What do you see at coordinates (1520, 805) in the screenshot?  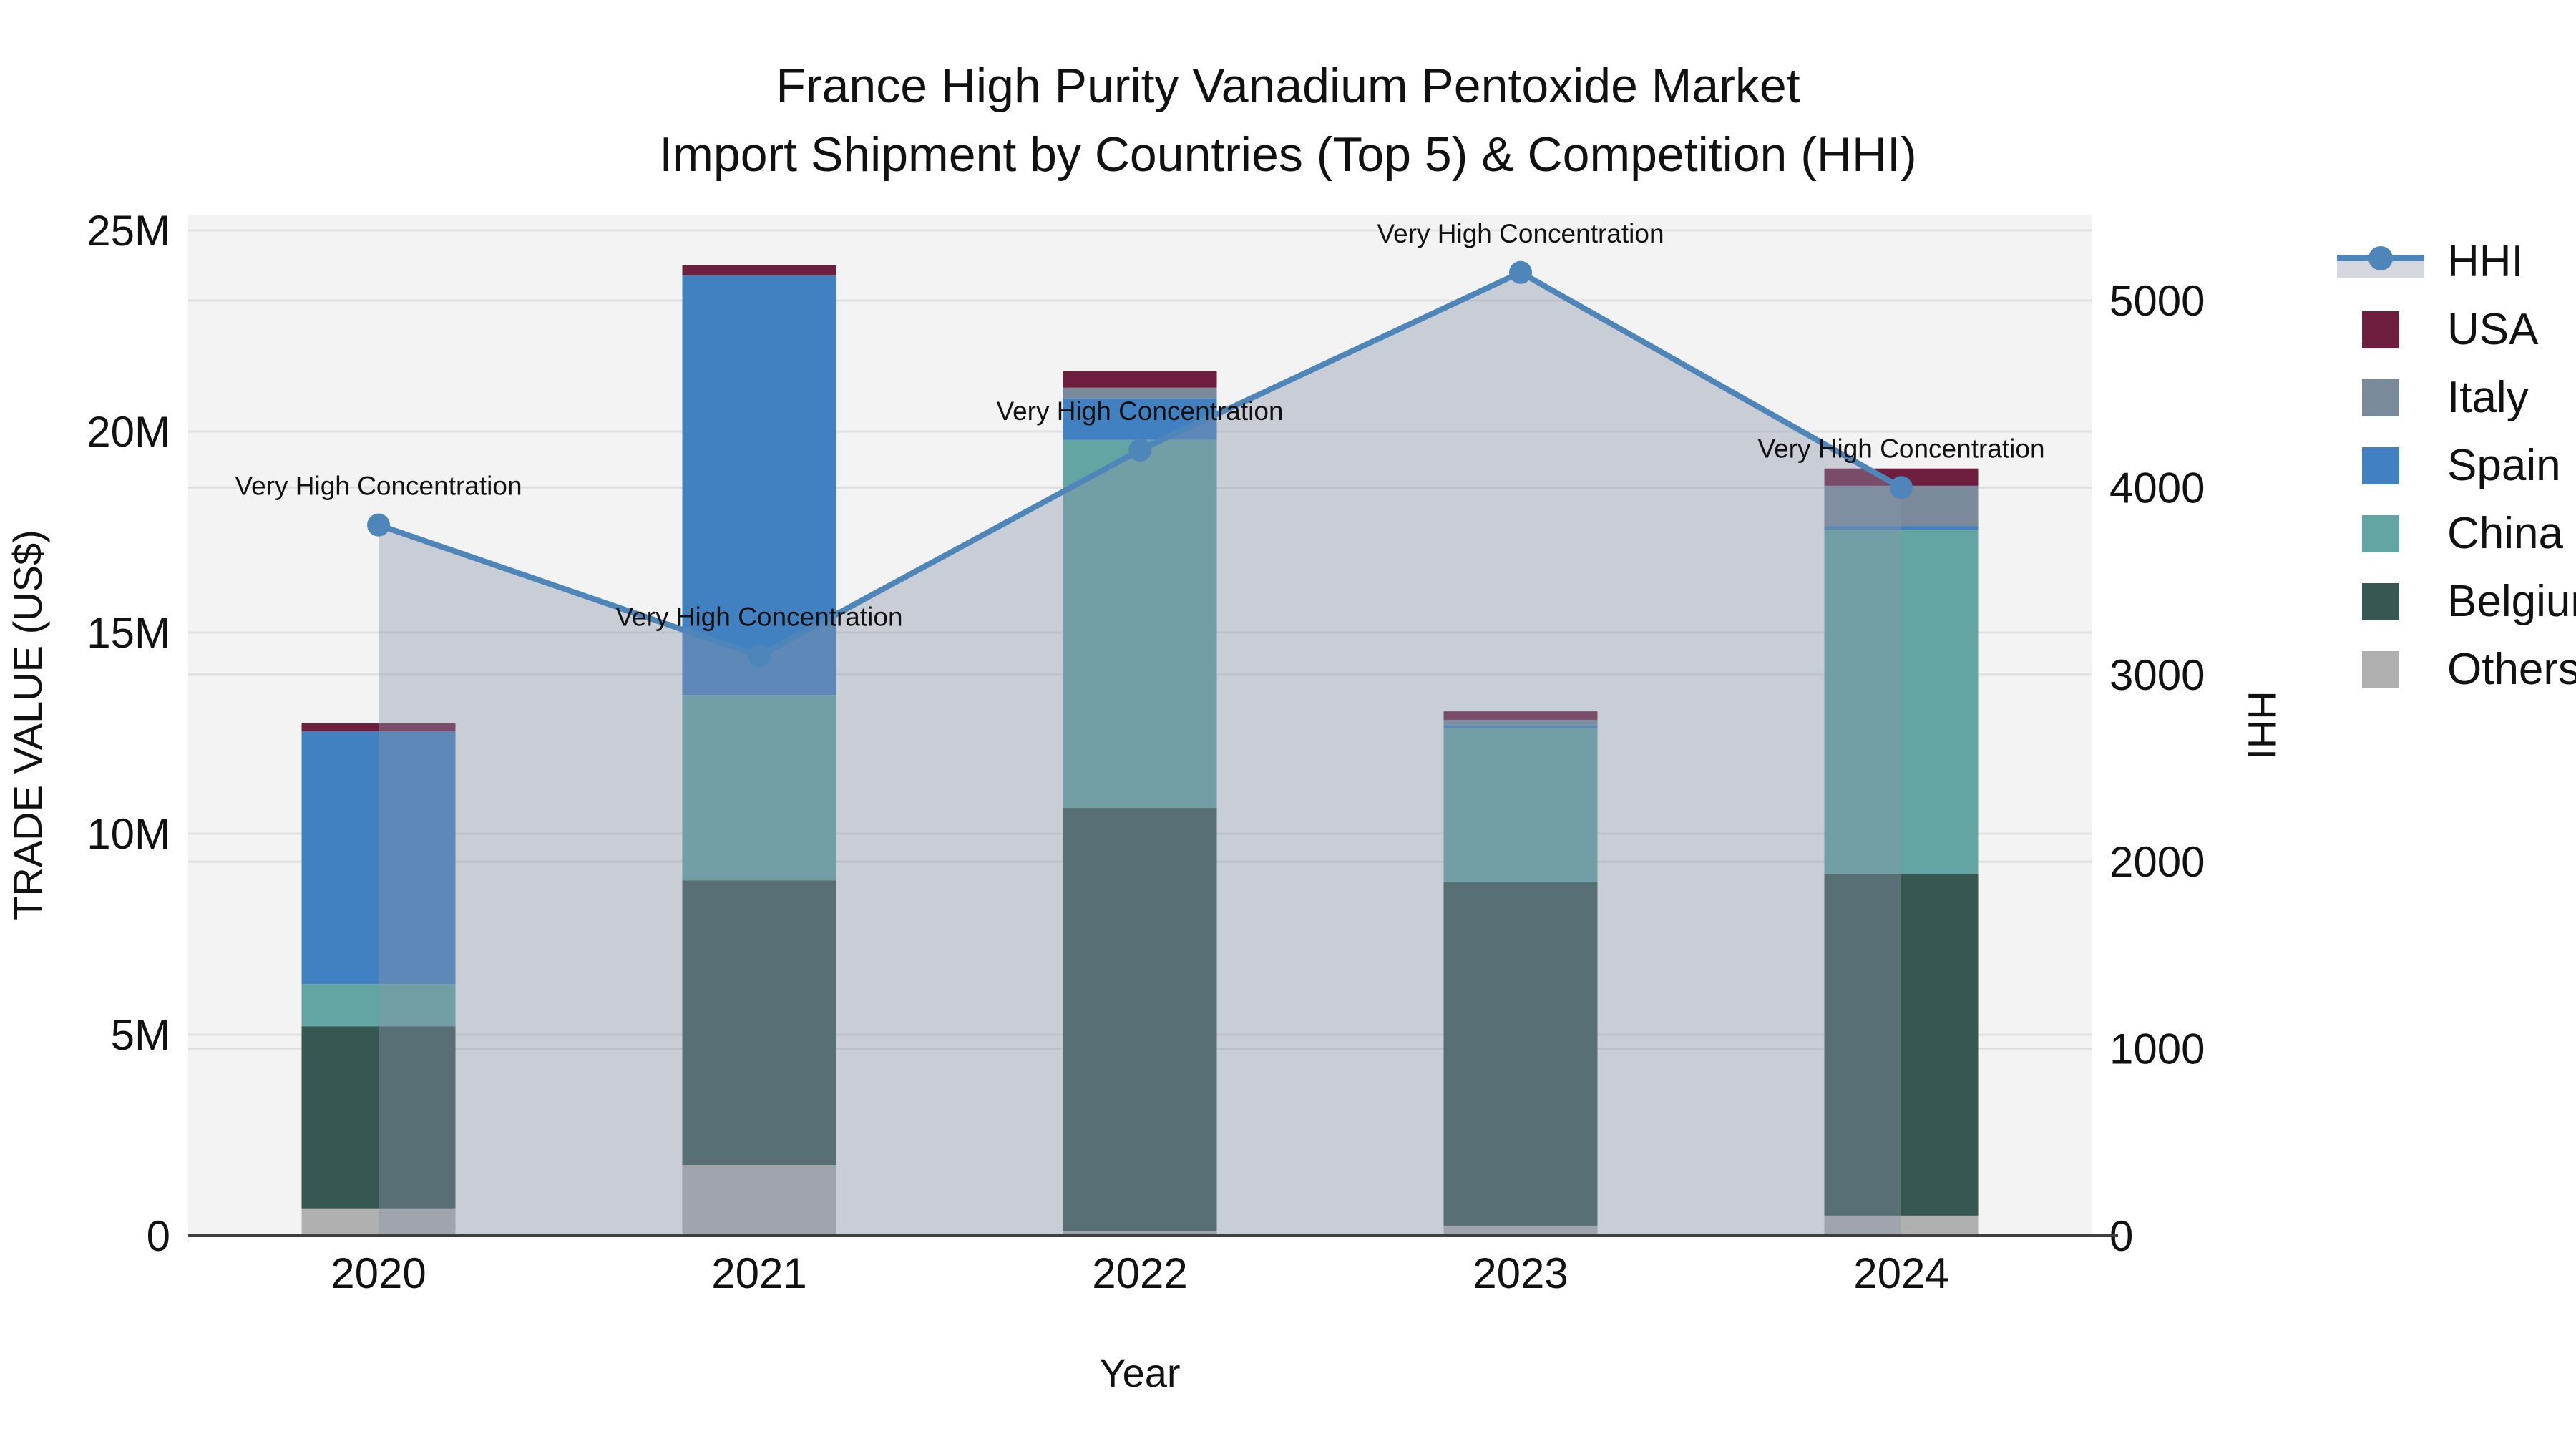 I see `bar-segment-china-2023` at bounding box center [1520, 805].